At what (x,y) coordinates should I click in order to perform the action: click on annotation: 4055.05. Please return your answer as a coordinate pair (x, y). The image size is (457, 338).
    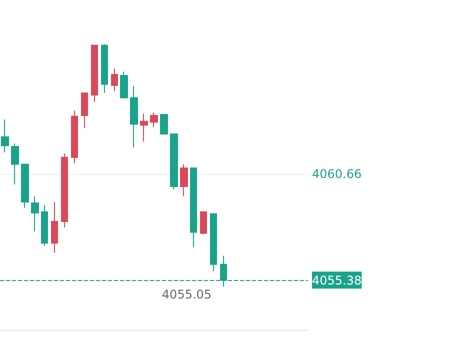
    Looking at the image, I should click on (187, 295).